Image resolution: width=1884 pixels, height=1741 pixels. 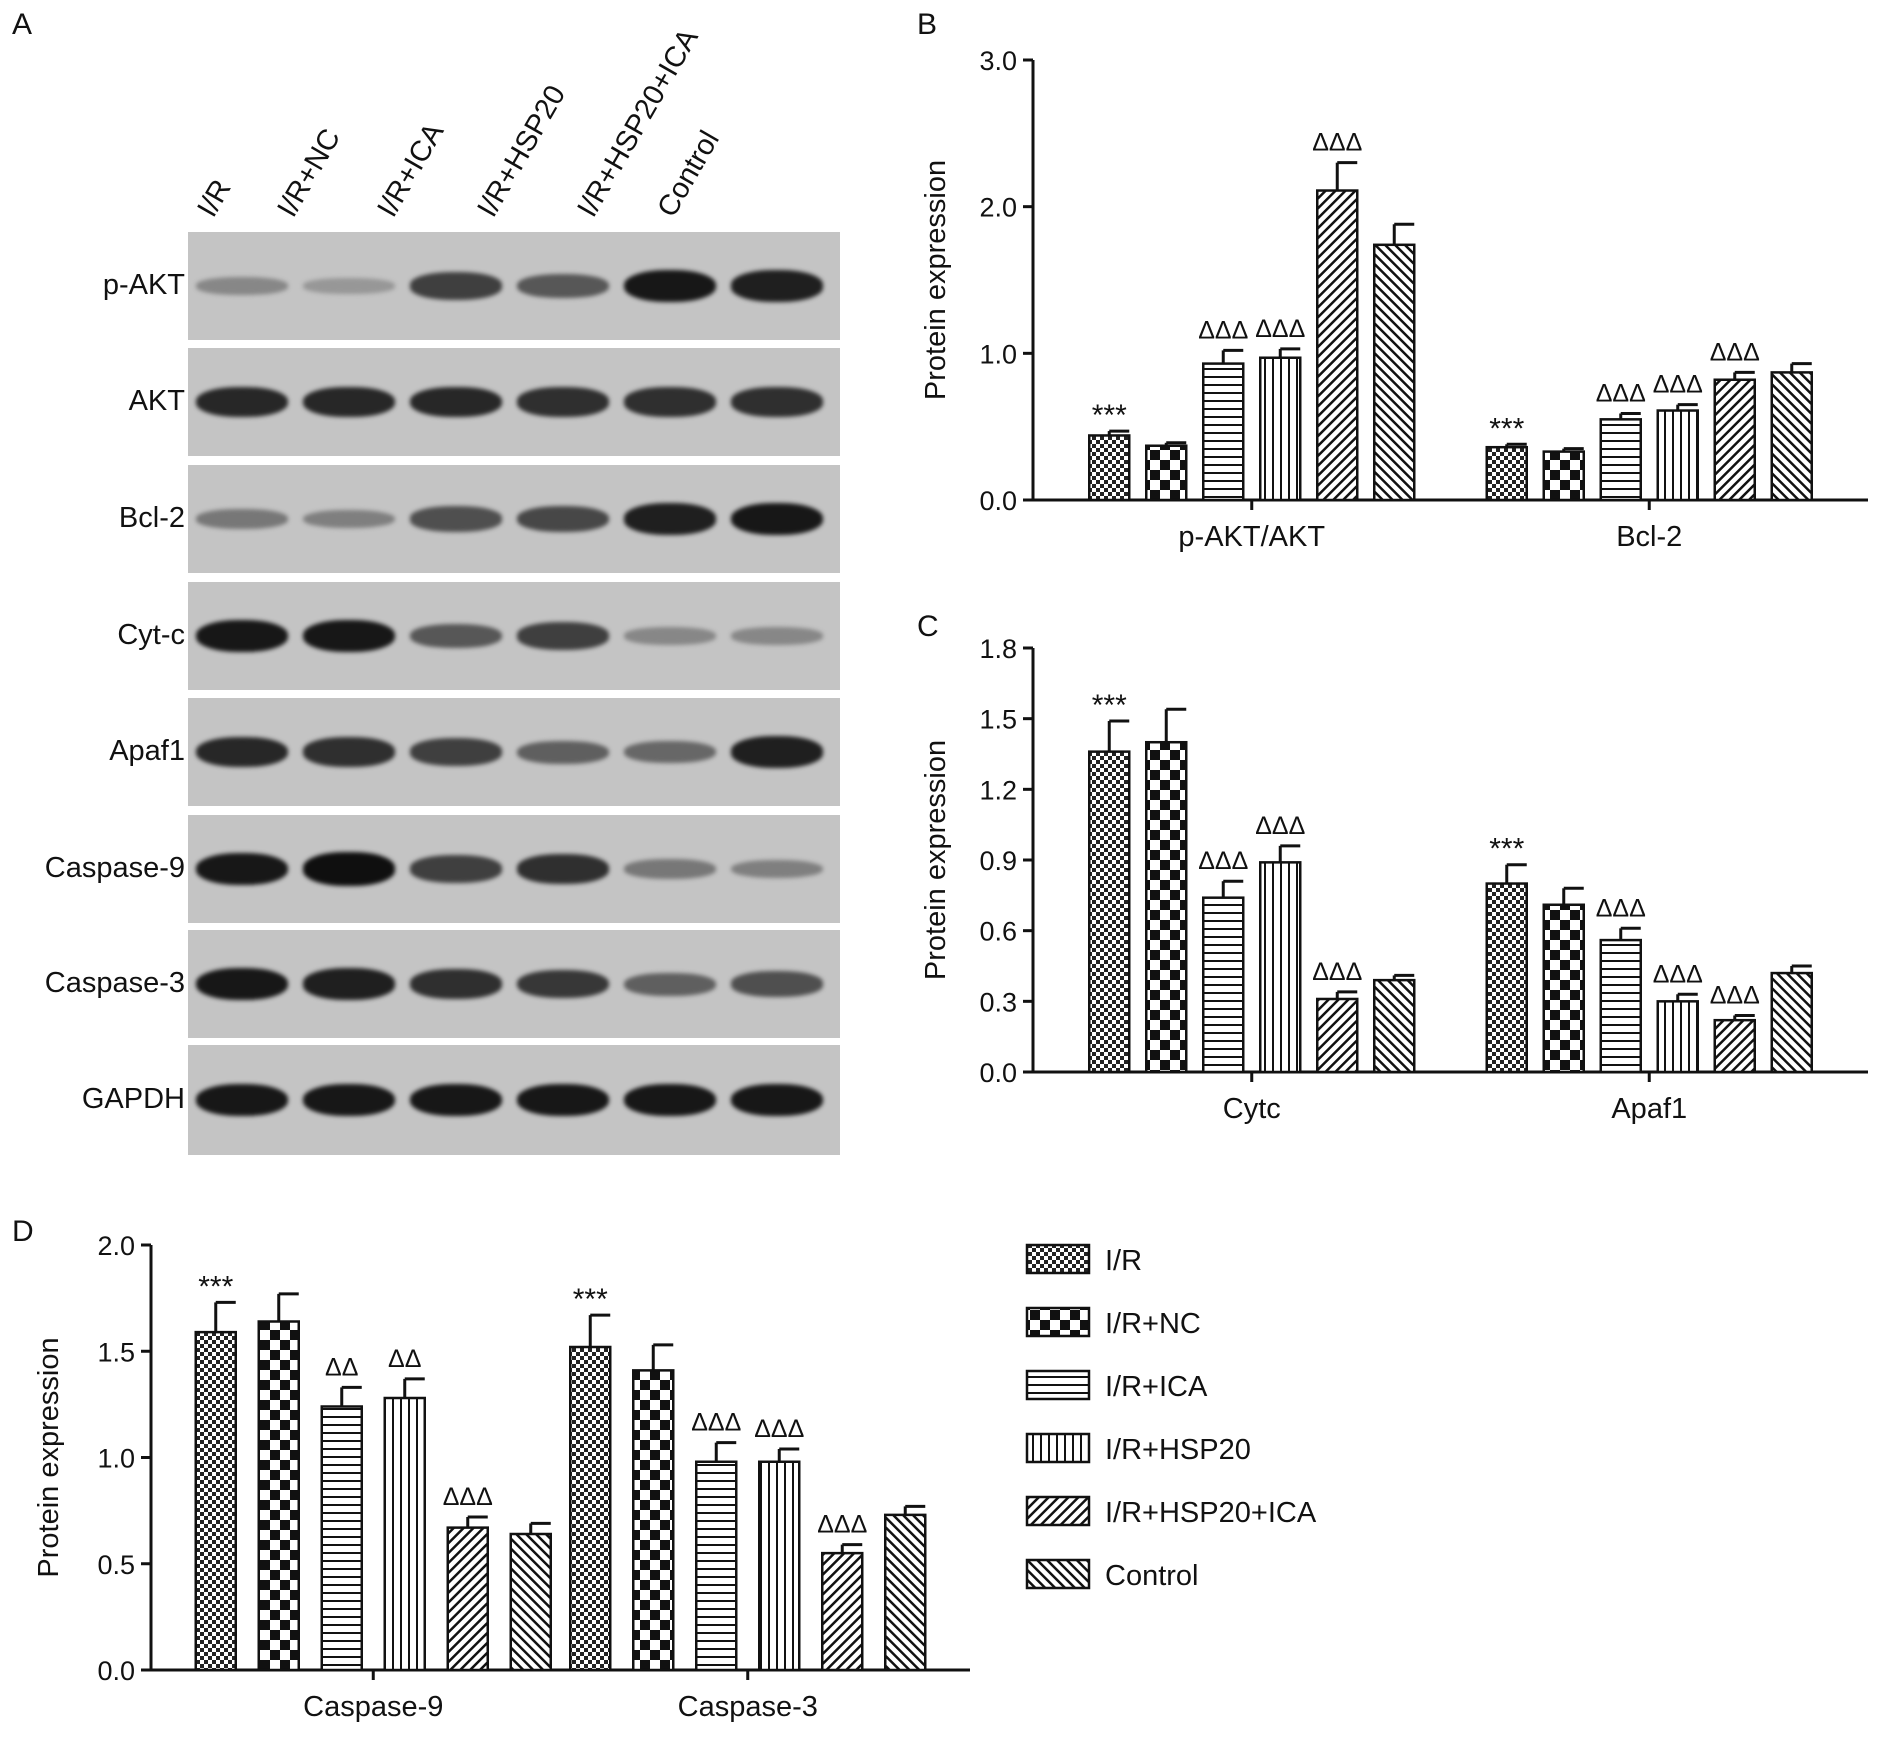 I want to click on legend-label: I/R, so click(x=1123, y=1261).